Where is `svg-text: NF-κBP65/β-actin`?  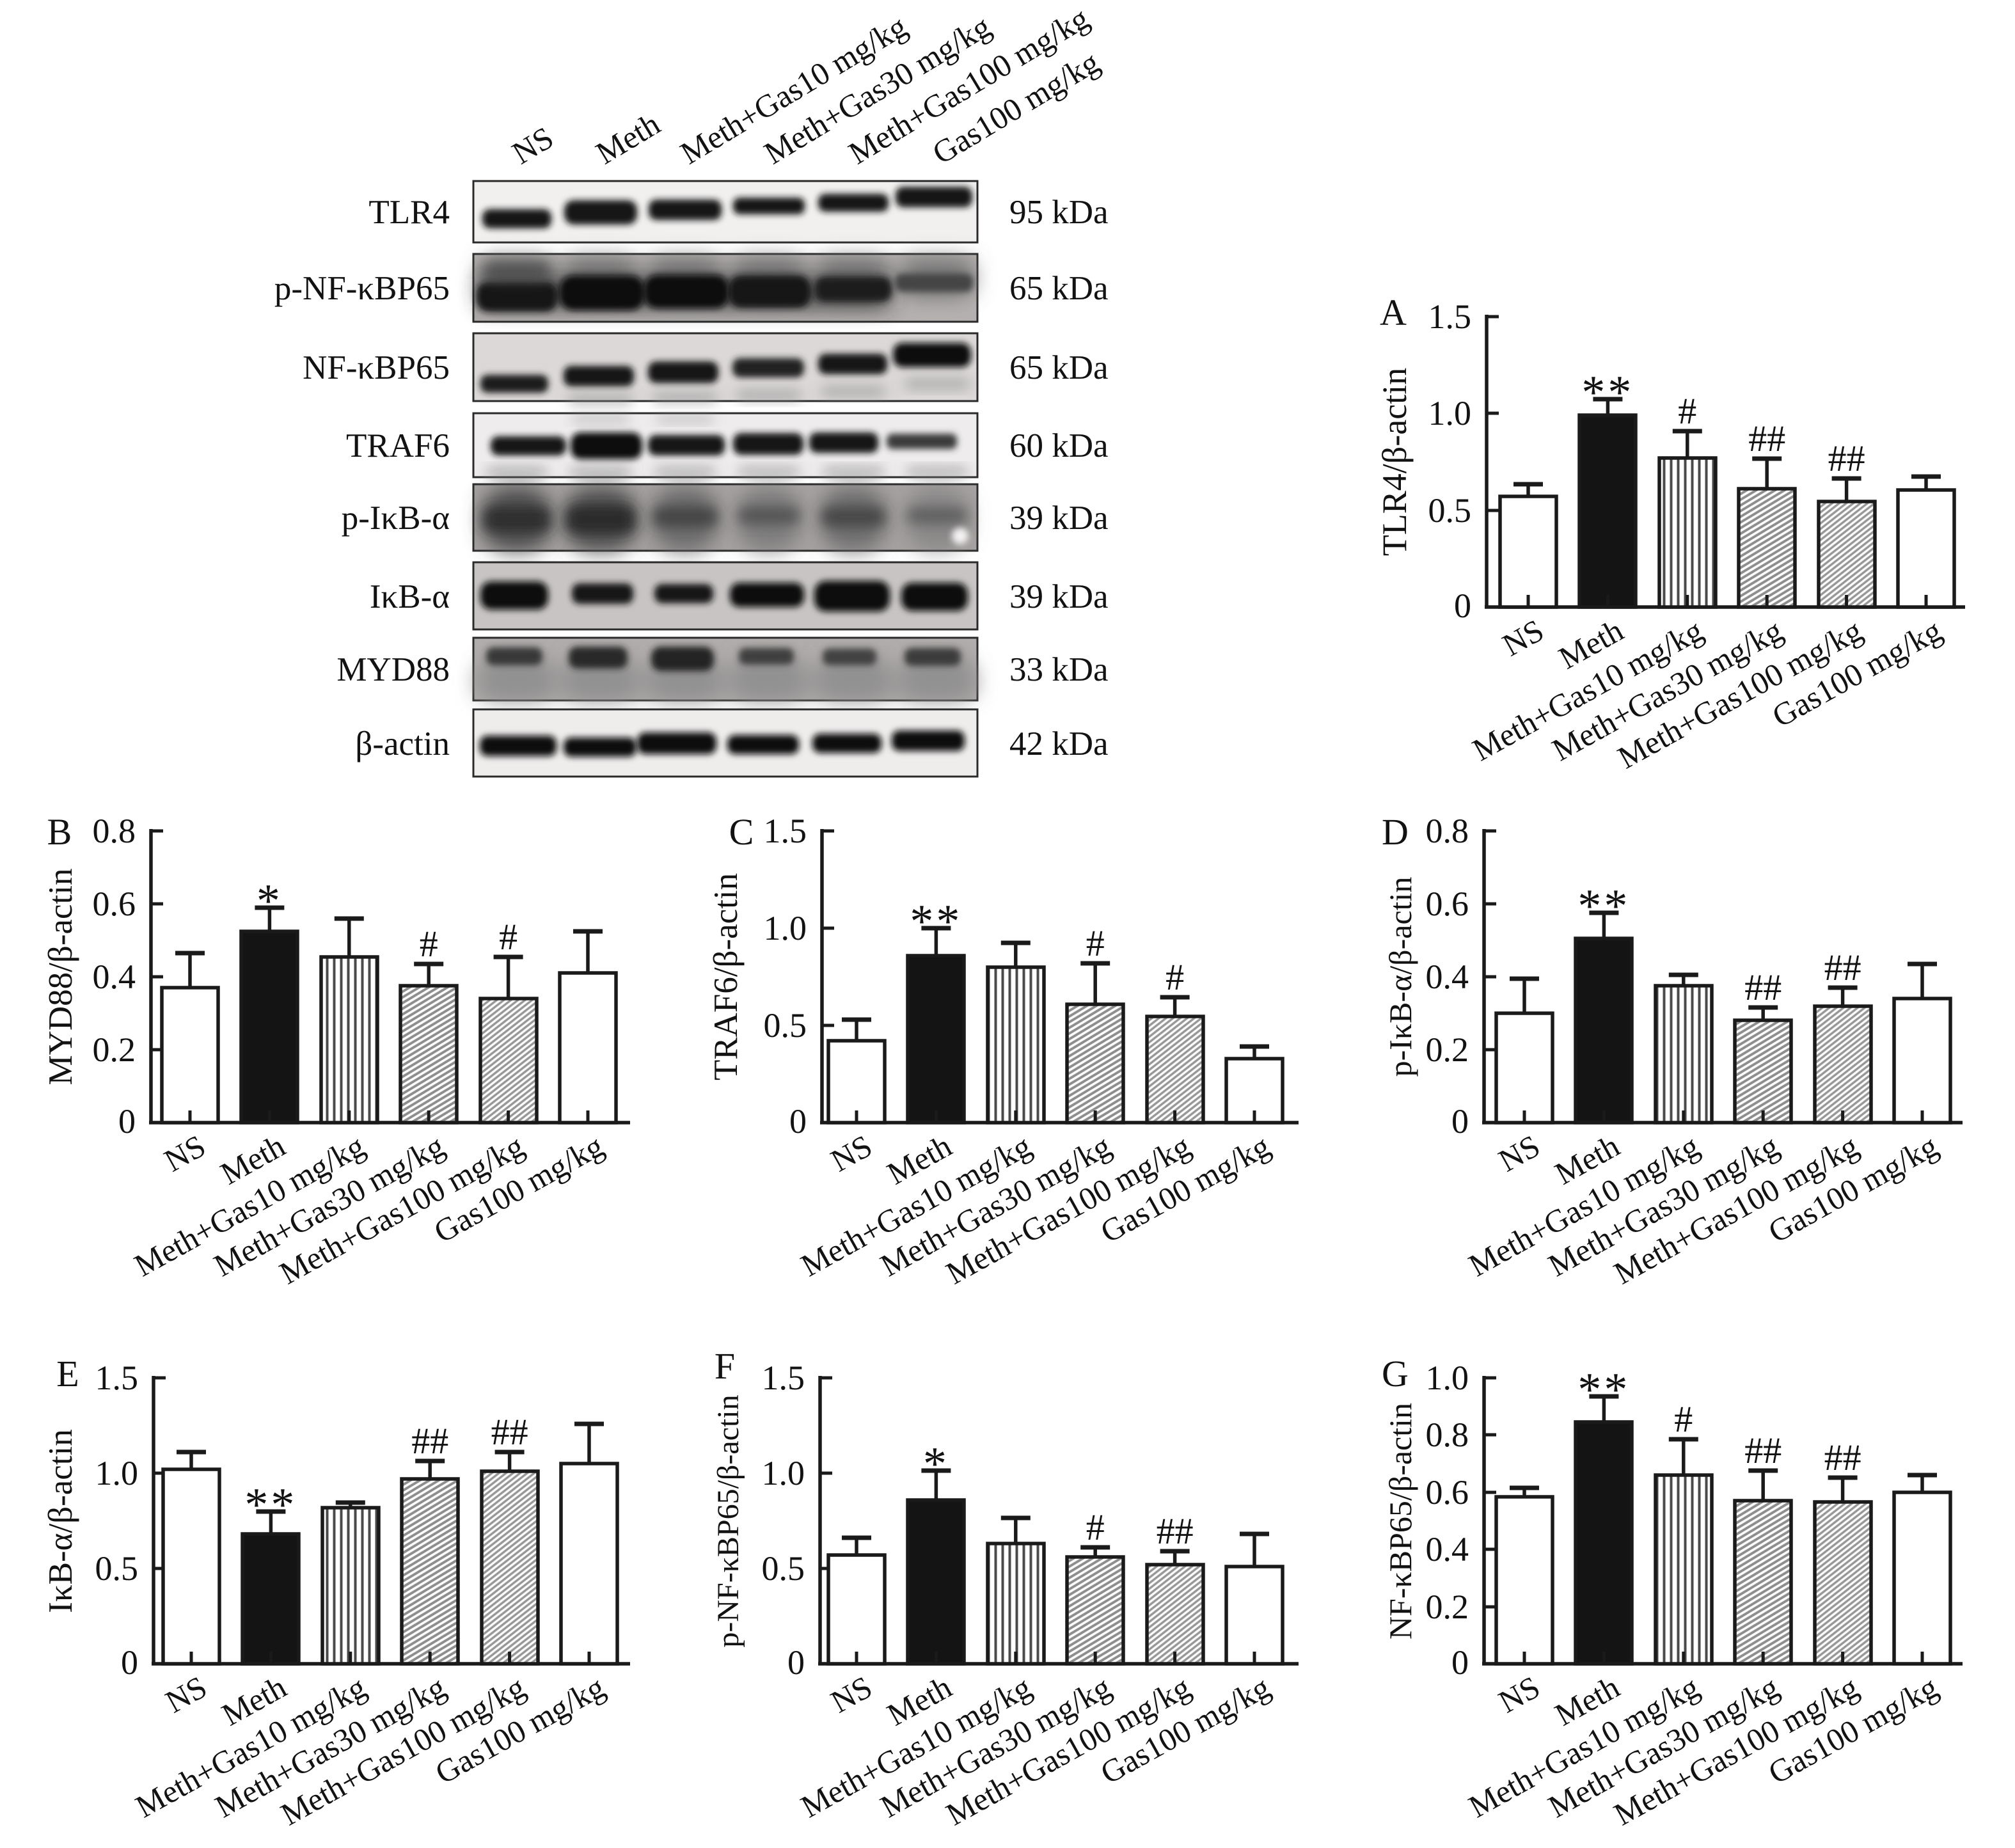
svg-text: NF-κBP65/β-actin is located at coordinates (1400, 1521).